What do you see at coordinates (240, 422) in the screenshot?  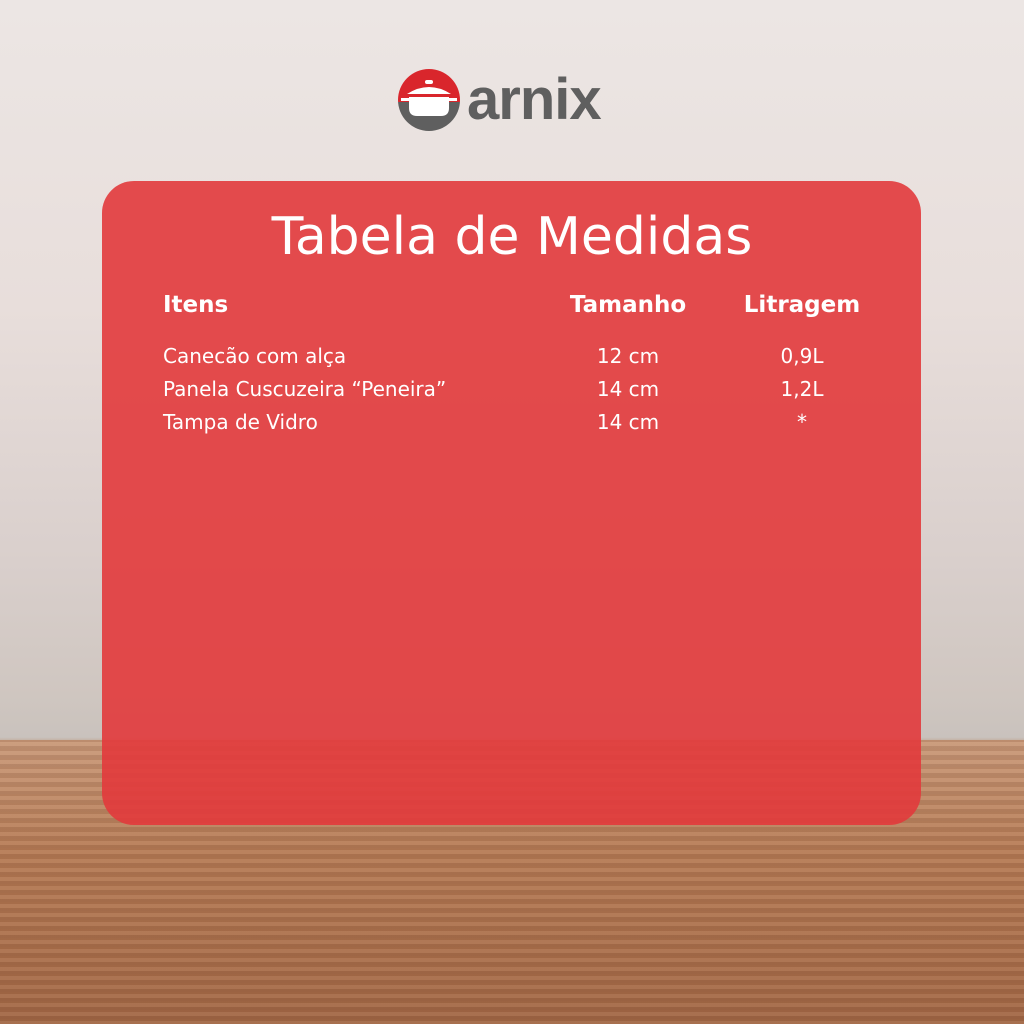 I see `row-item: Tampa de Vidro` at bounding box center [240, 422].